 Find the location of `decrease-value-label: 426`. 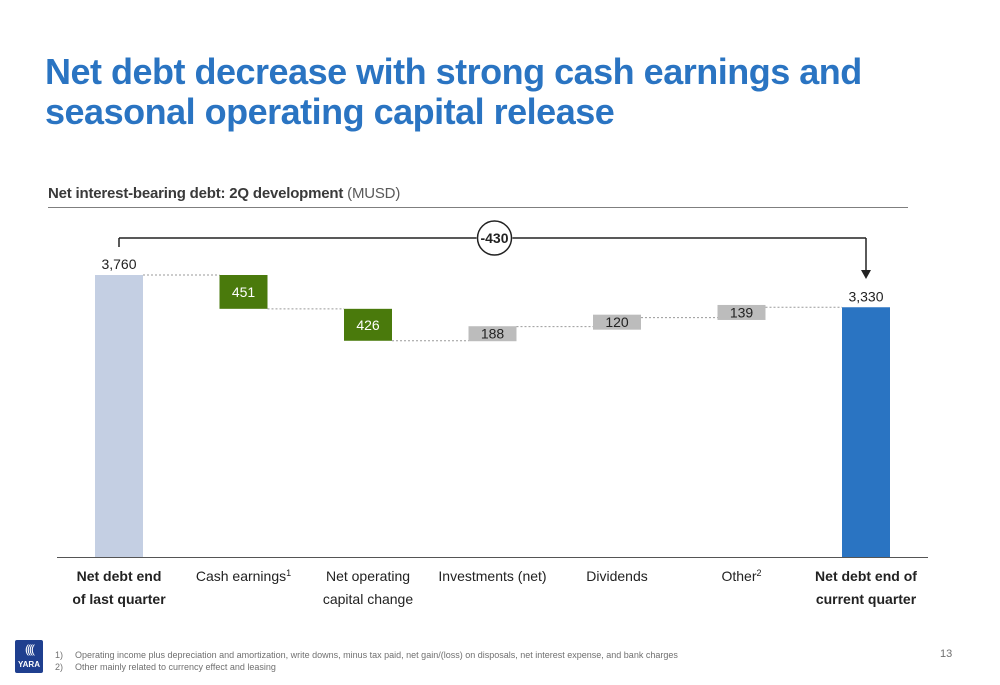

decrease-value-label: 426 is located at coordinates (368, 325).